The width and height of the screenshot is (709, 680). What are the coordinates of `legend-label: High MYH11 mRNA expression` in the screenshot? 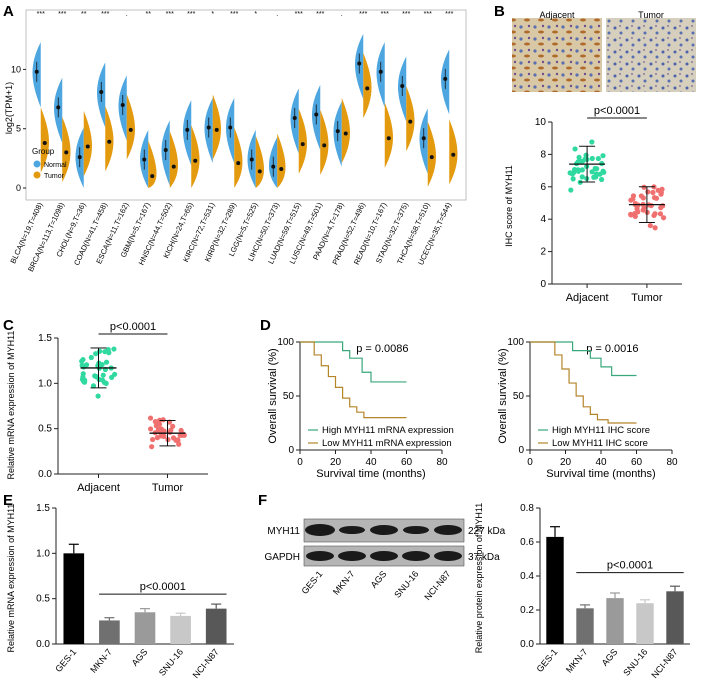 It's located at (388, 430).